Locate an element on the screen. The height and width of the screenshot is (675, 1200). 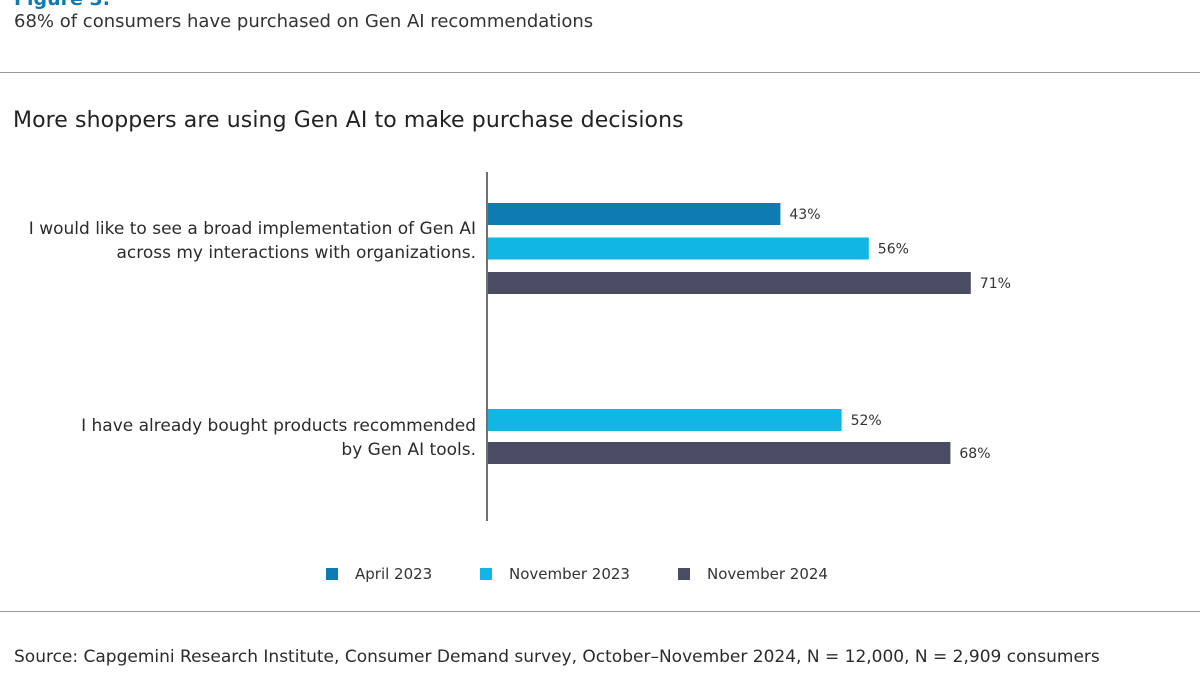
value-label-november-2024-cat-1: 71% is located at coordinates (995, 284).